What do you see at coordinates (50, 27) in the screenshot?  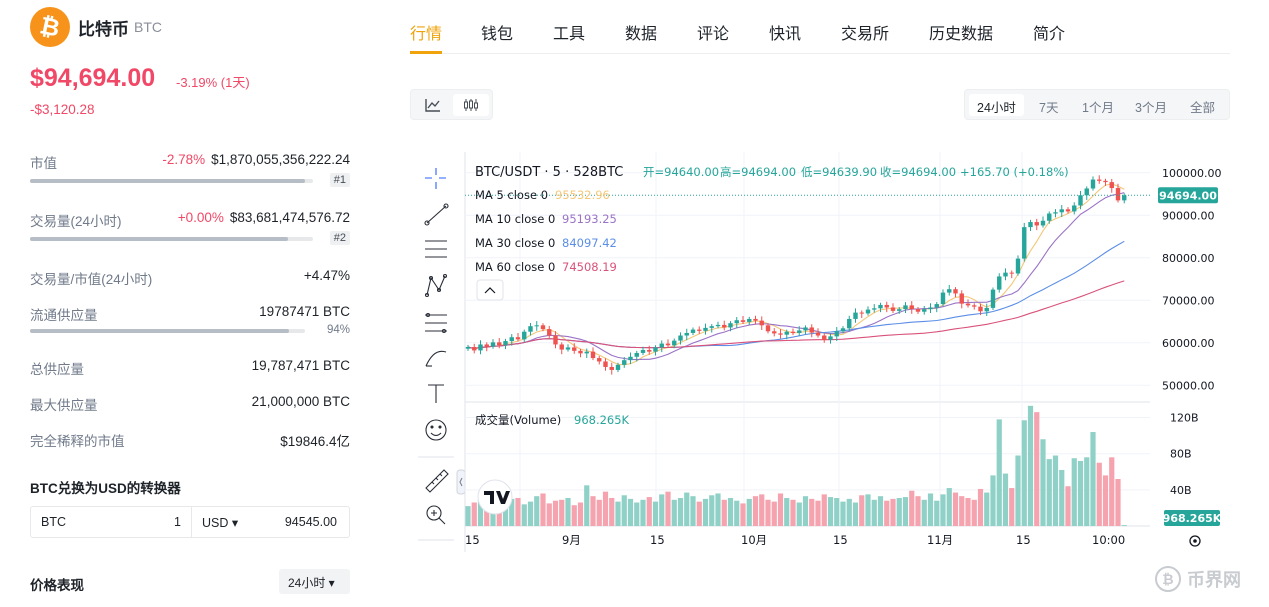 I see `bitcoin-icon: ₿` at bounding box center [50, 27].